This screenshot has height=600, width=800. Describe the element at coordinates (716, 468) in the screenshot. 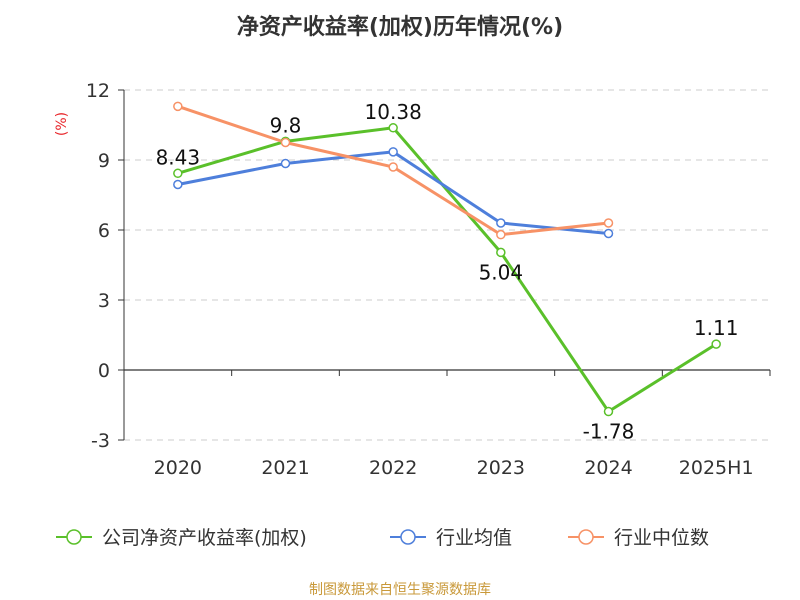

I see `x-tick-label: 2025H1` at that location.